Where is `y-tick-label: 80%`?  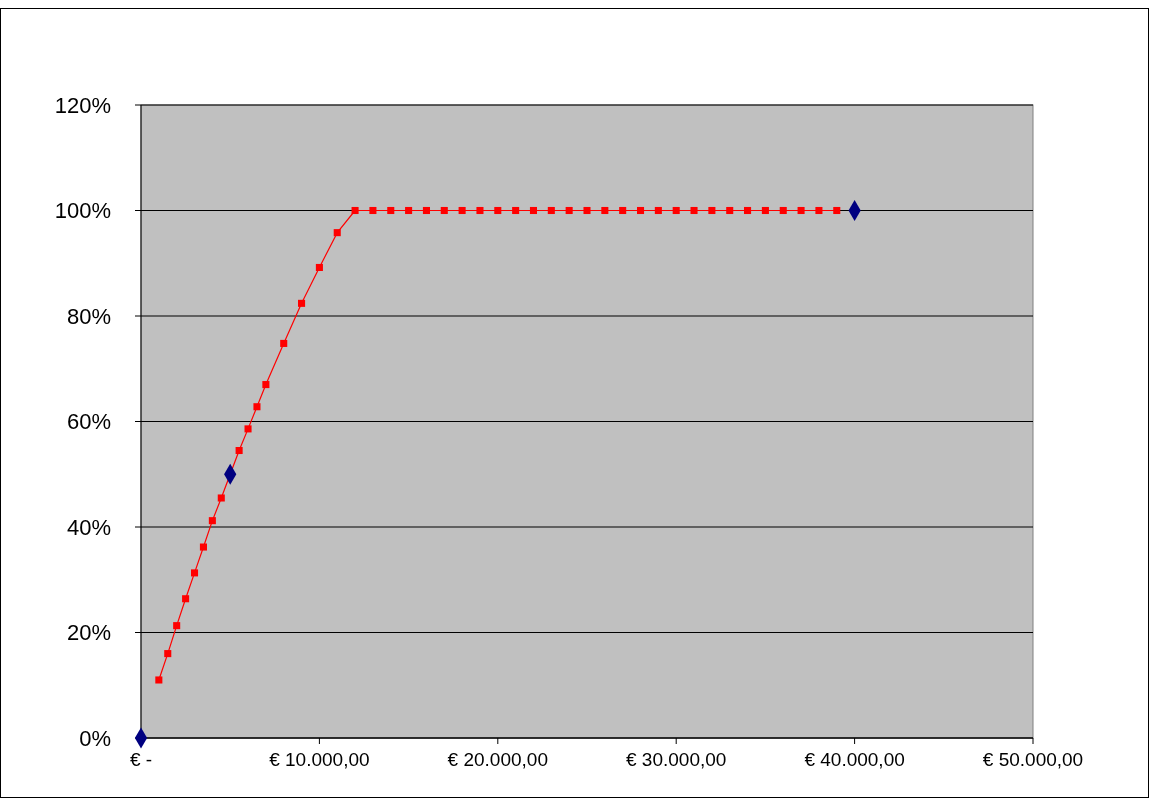 y-tick-label: 80% is located at coordinates (88, 316).